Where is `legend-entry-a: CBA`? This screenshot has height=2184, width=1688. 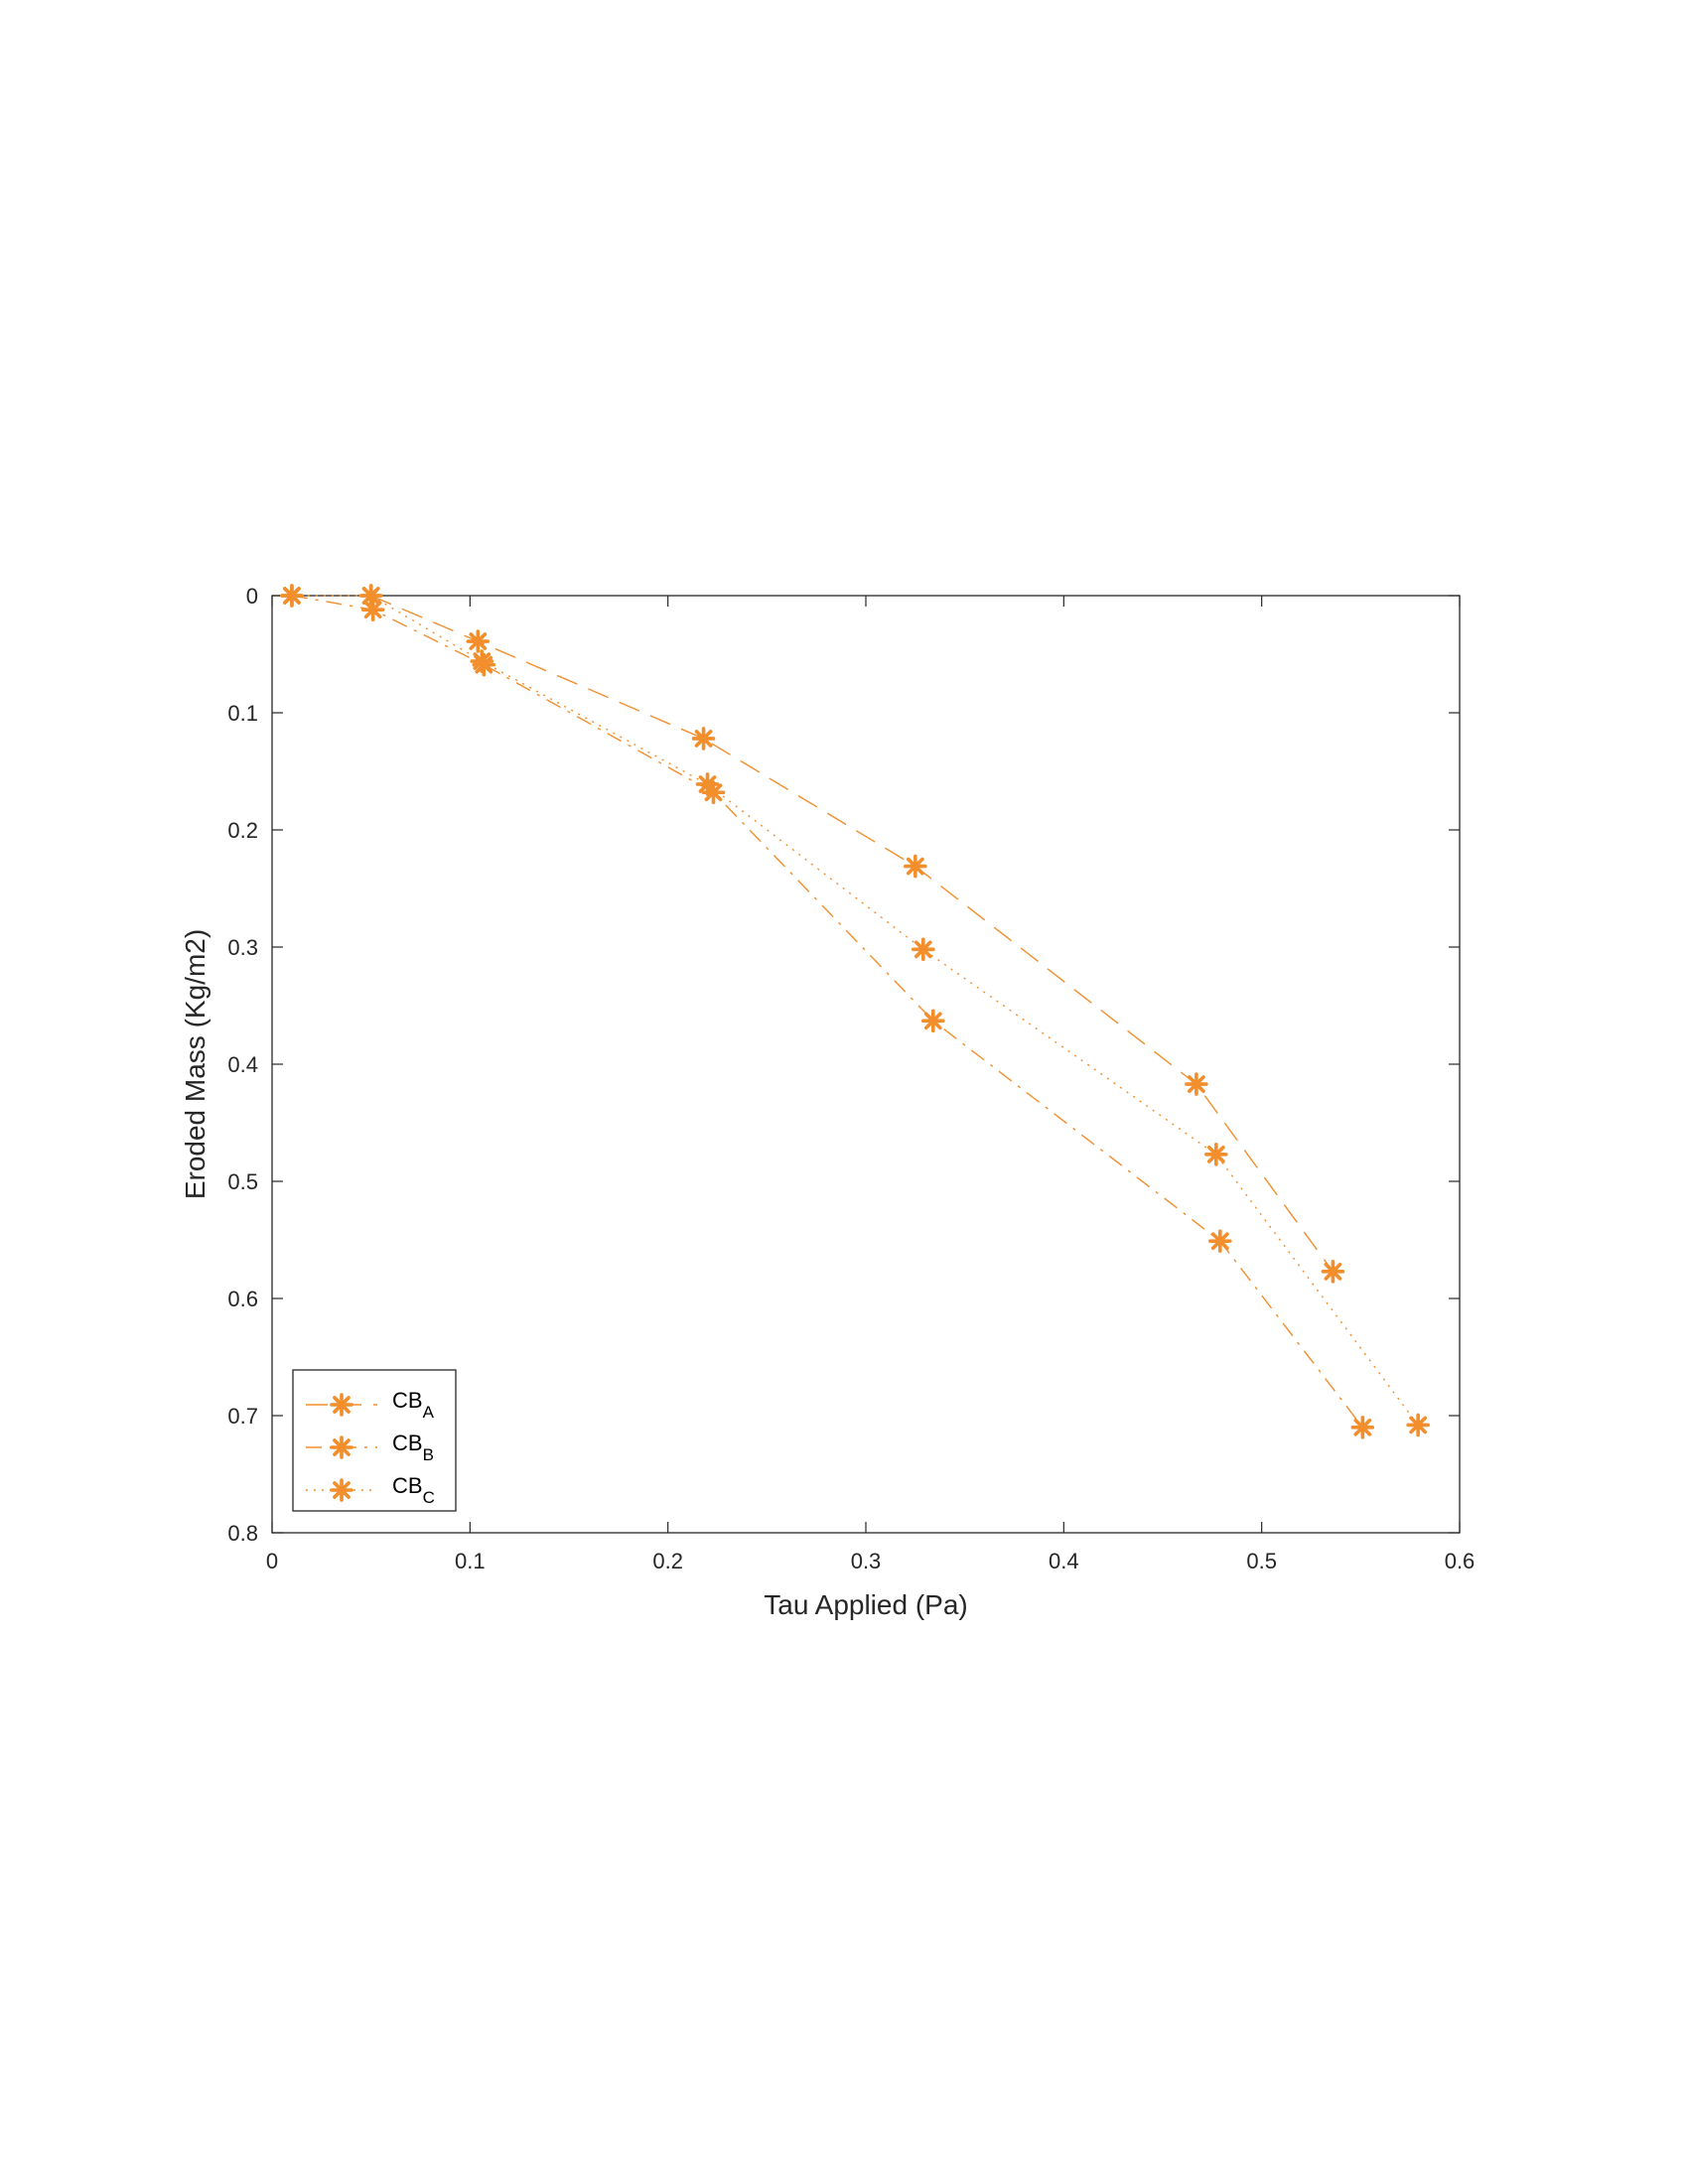
legend-entry-a: CBA is located at coordinates (370, 1405).